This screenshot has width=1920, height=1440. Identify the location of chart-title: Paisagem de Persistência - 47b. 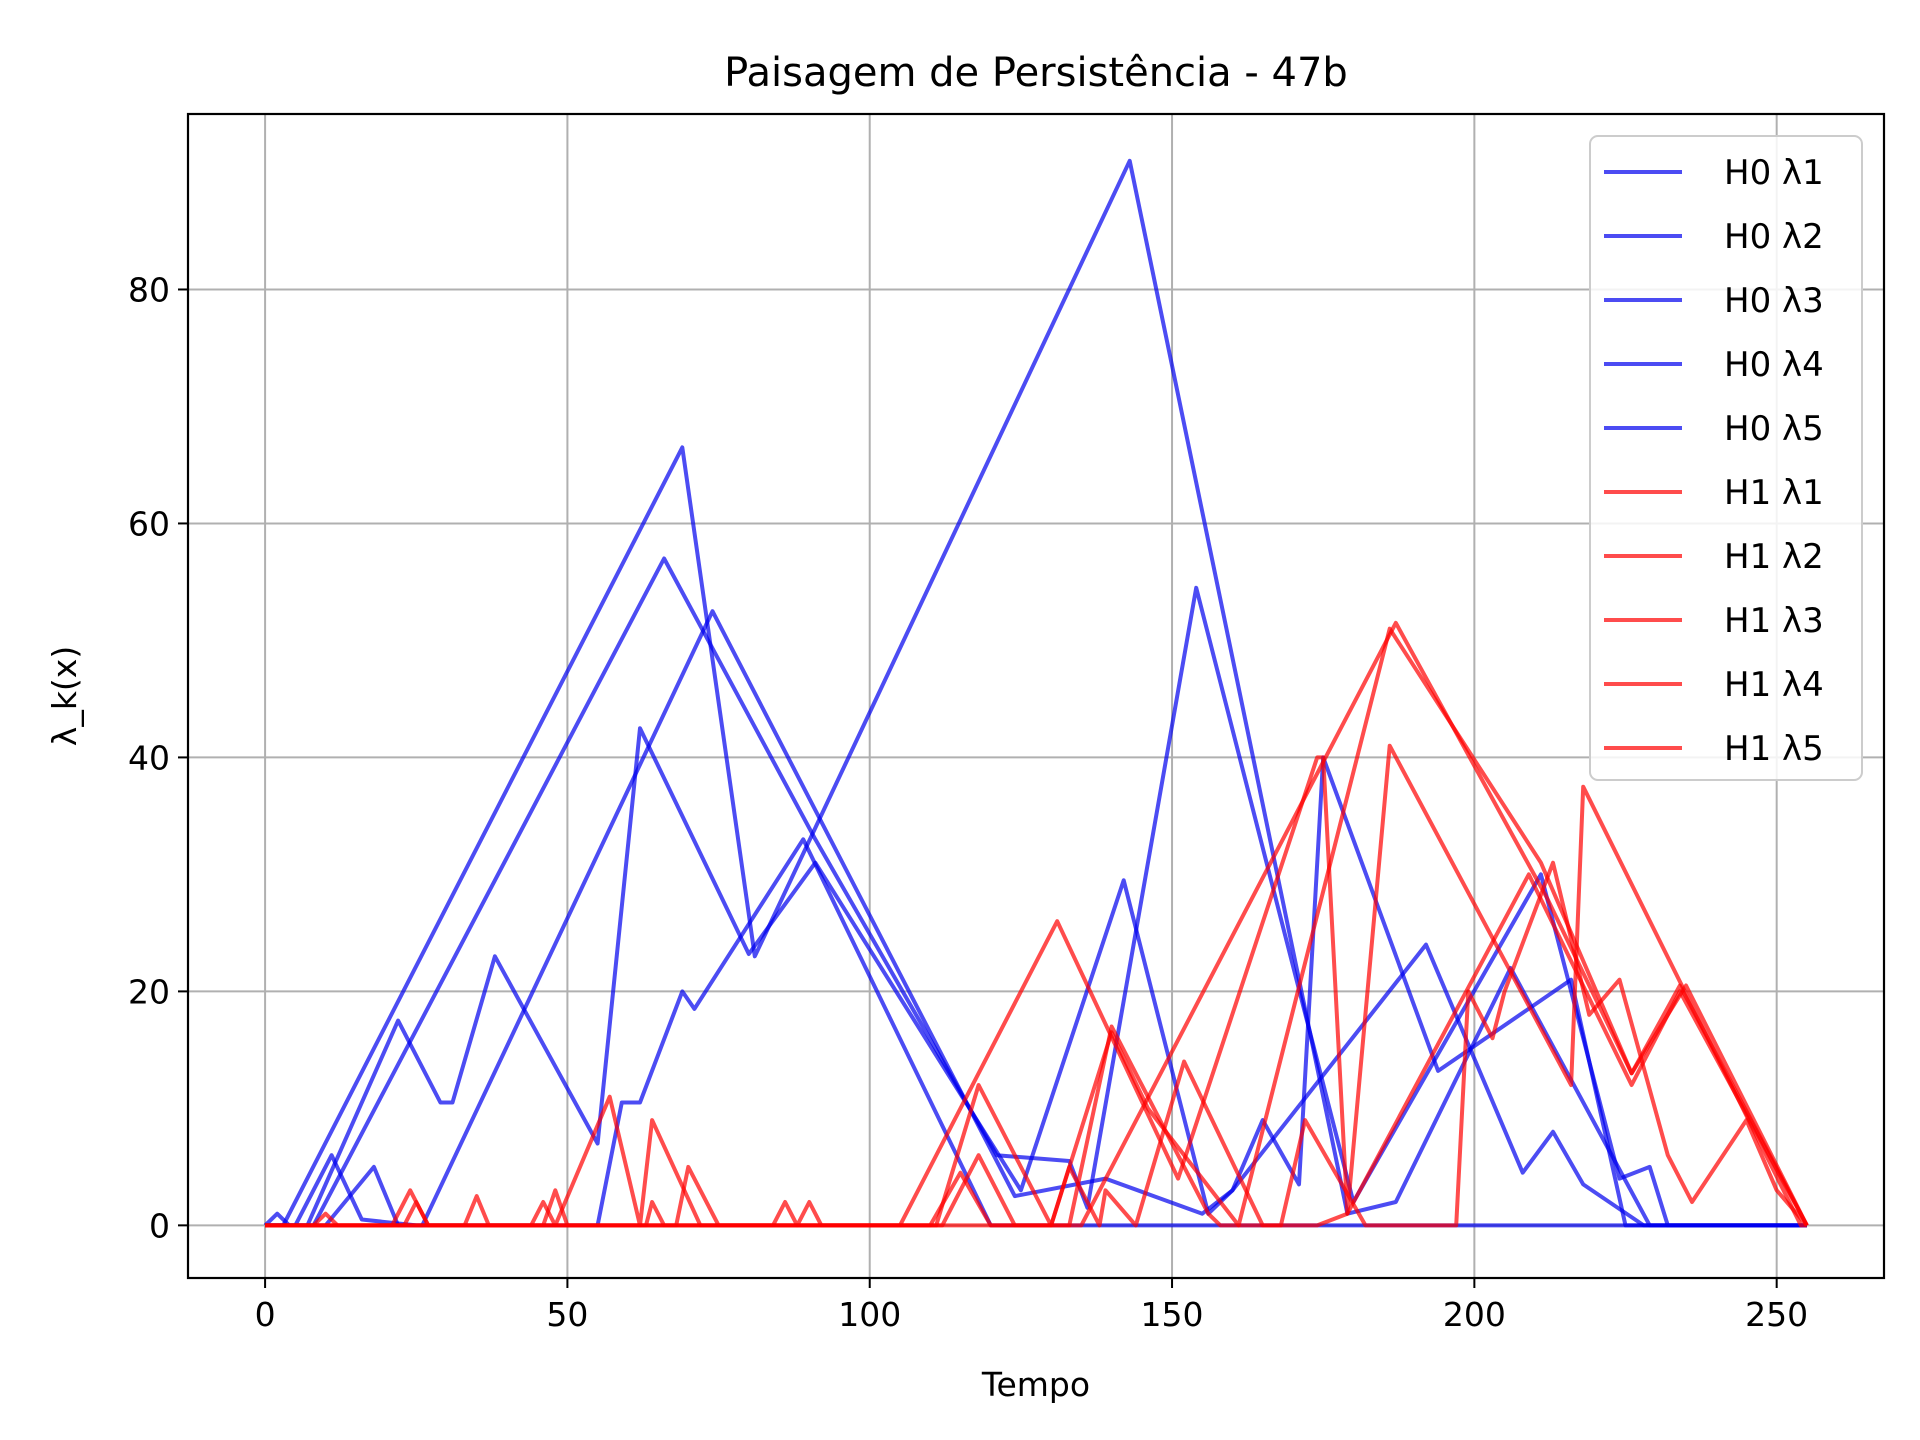
(1036, 73).